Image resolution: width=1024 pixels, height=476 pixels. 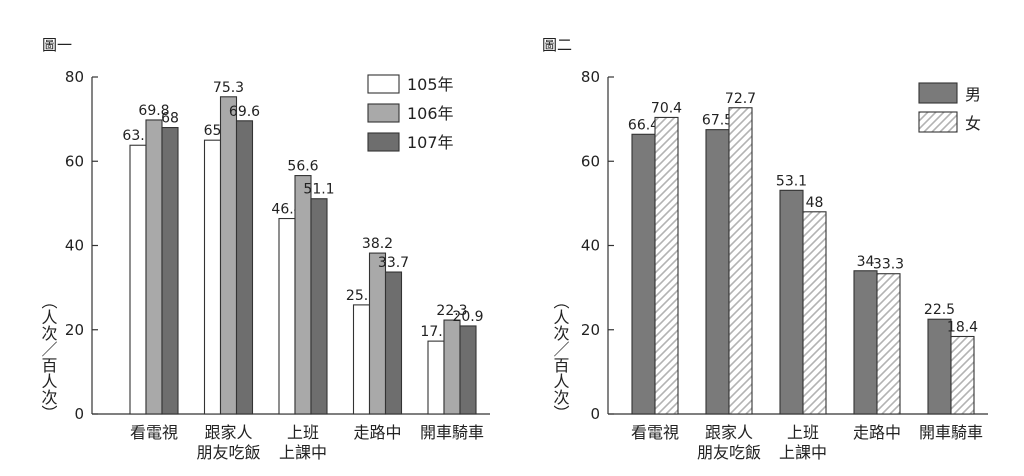 What do you see at coordinates (377, 244) in the screenshot?
I see `value-label: 38.2` at bounding box center [377, 244].